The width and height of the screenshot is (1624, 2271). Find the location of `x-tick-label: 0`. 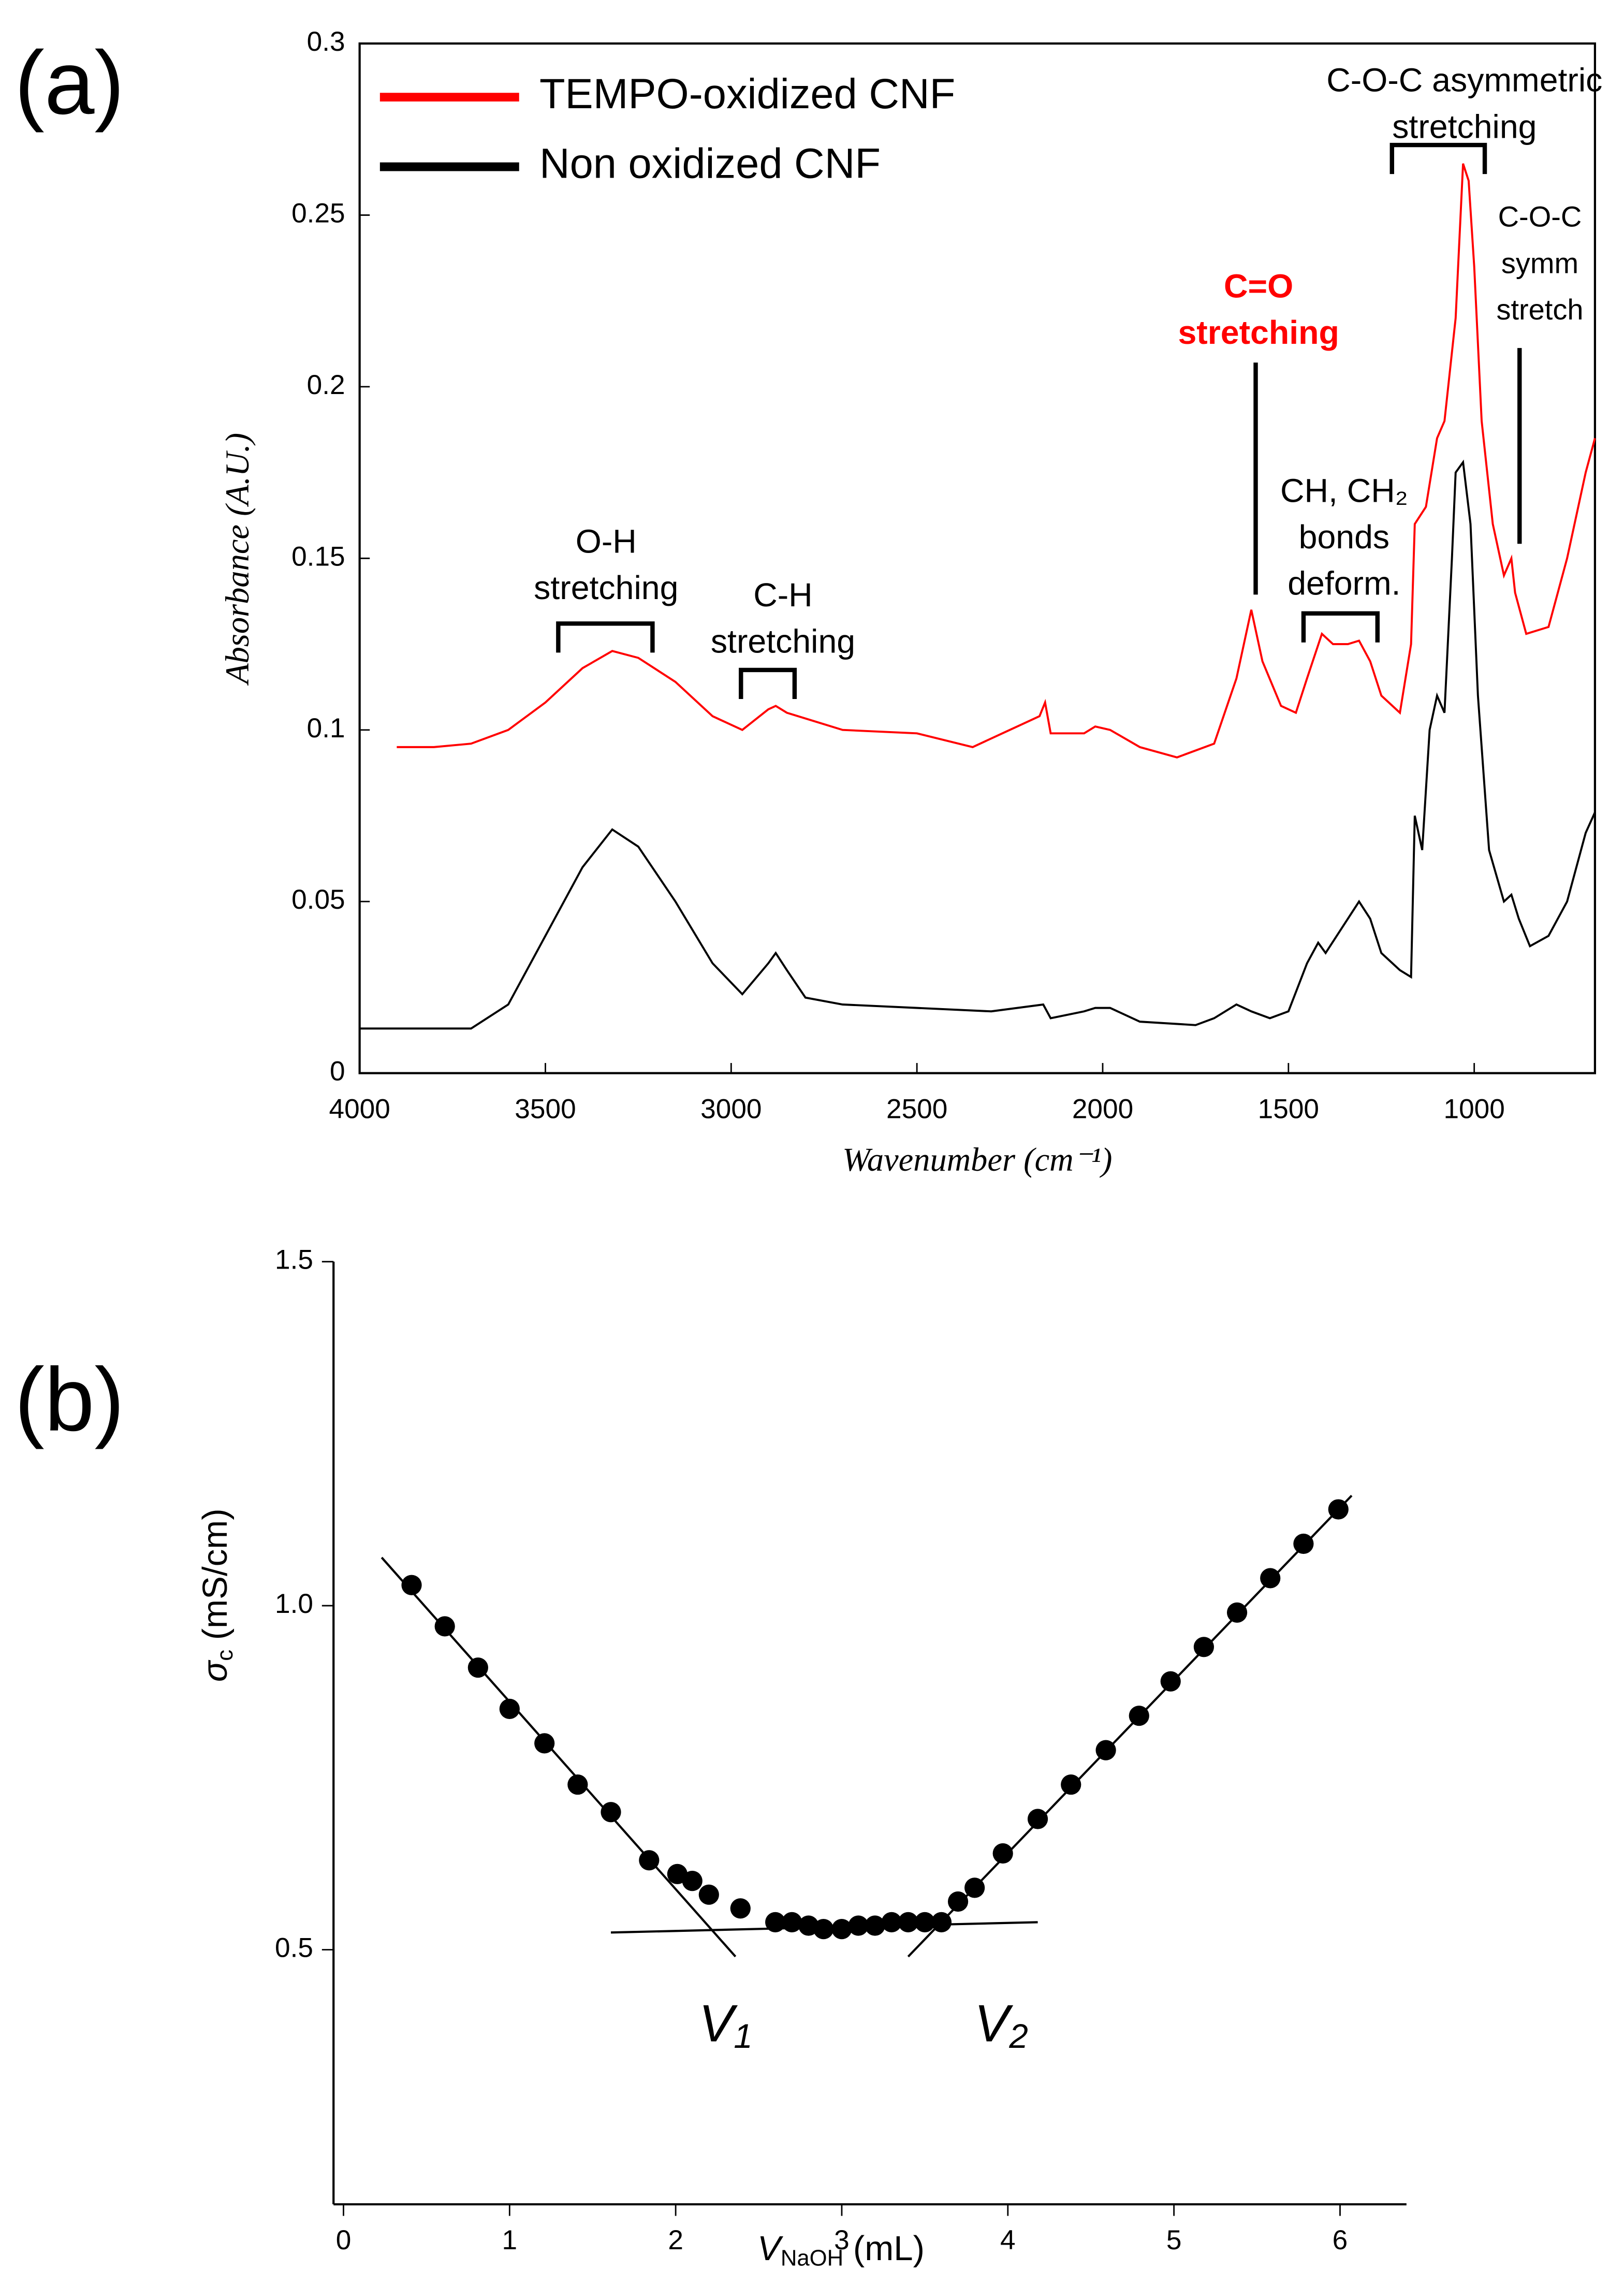

x-tick-label: 0 is located at coordinates (344, 2240).